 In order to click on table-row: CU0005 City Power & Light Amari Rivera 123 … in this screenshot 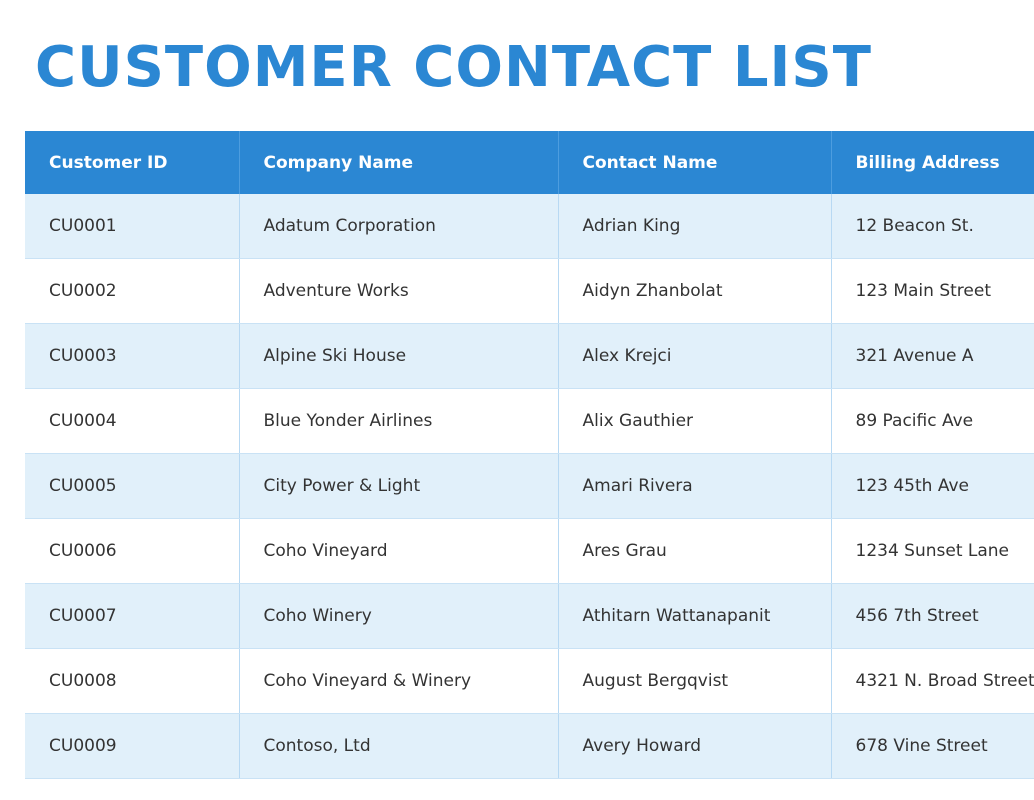, I will do `click(529, 486)`.